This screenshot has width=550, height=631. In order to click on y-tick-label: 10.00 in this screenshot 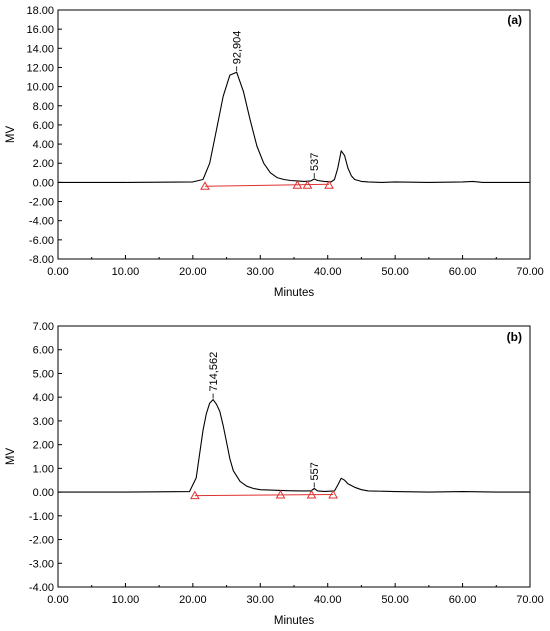, I will do `click(40, 88)`.